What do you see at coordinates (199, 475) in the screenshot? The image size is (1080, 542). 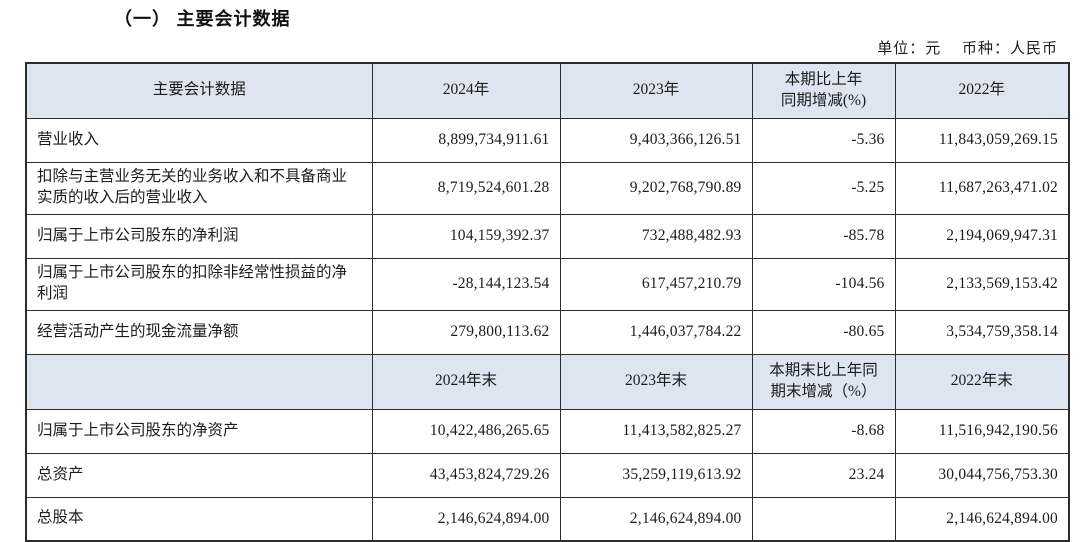 I see `row-label: 总资产` at bounding box center [199, 475].